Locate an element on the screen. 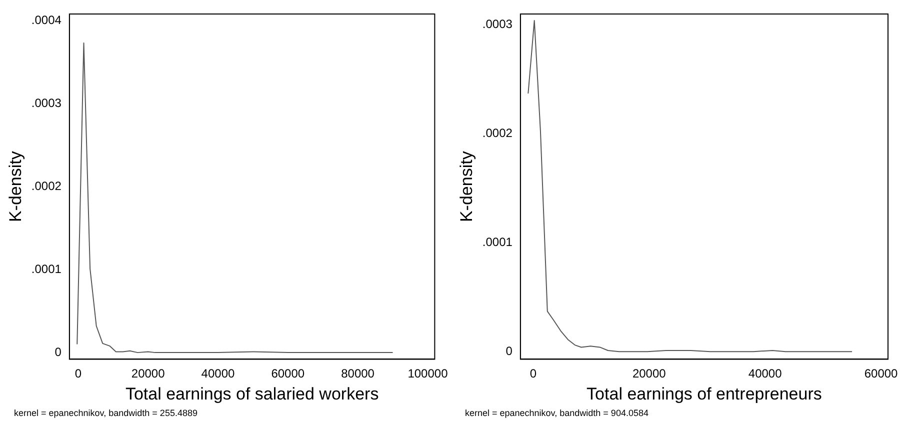  x-tick-label: 100000 is located at coordinates (428, 373).